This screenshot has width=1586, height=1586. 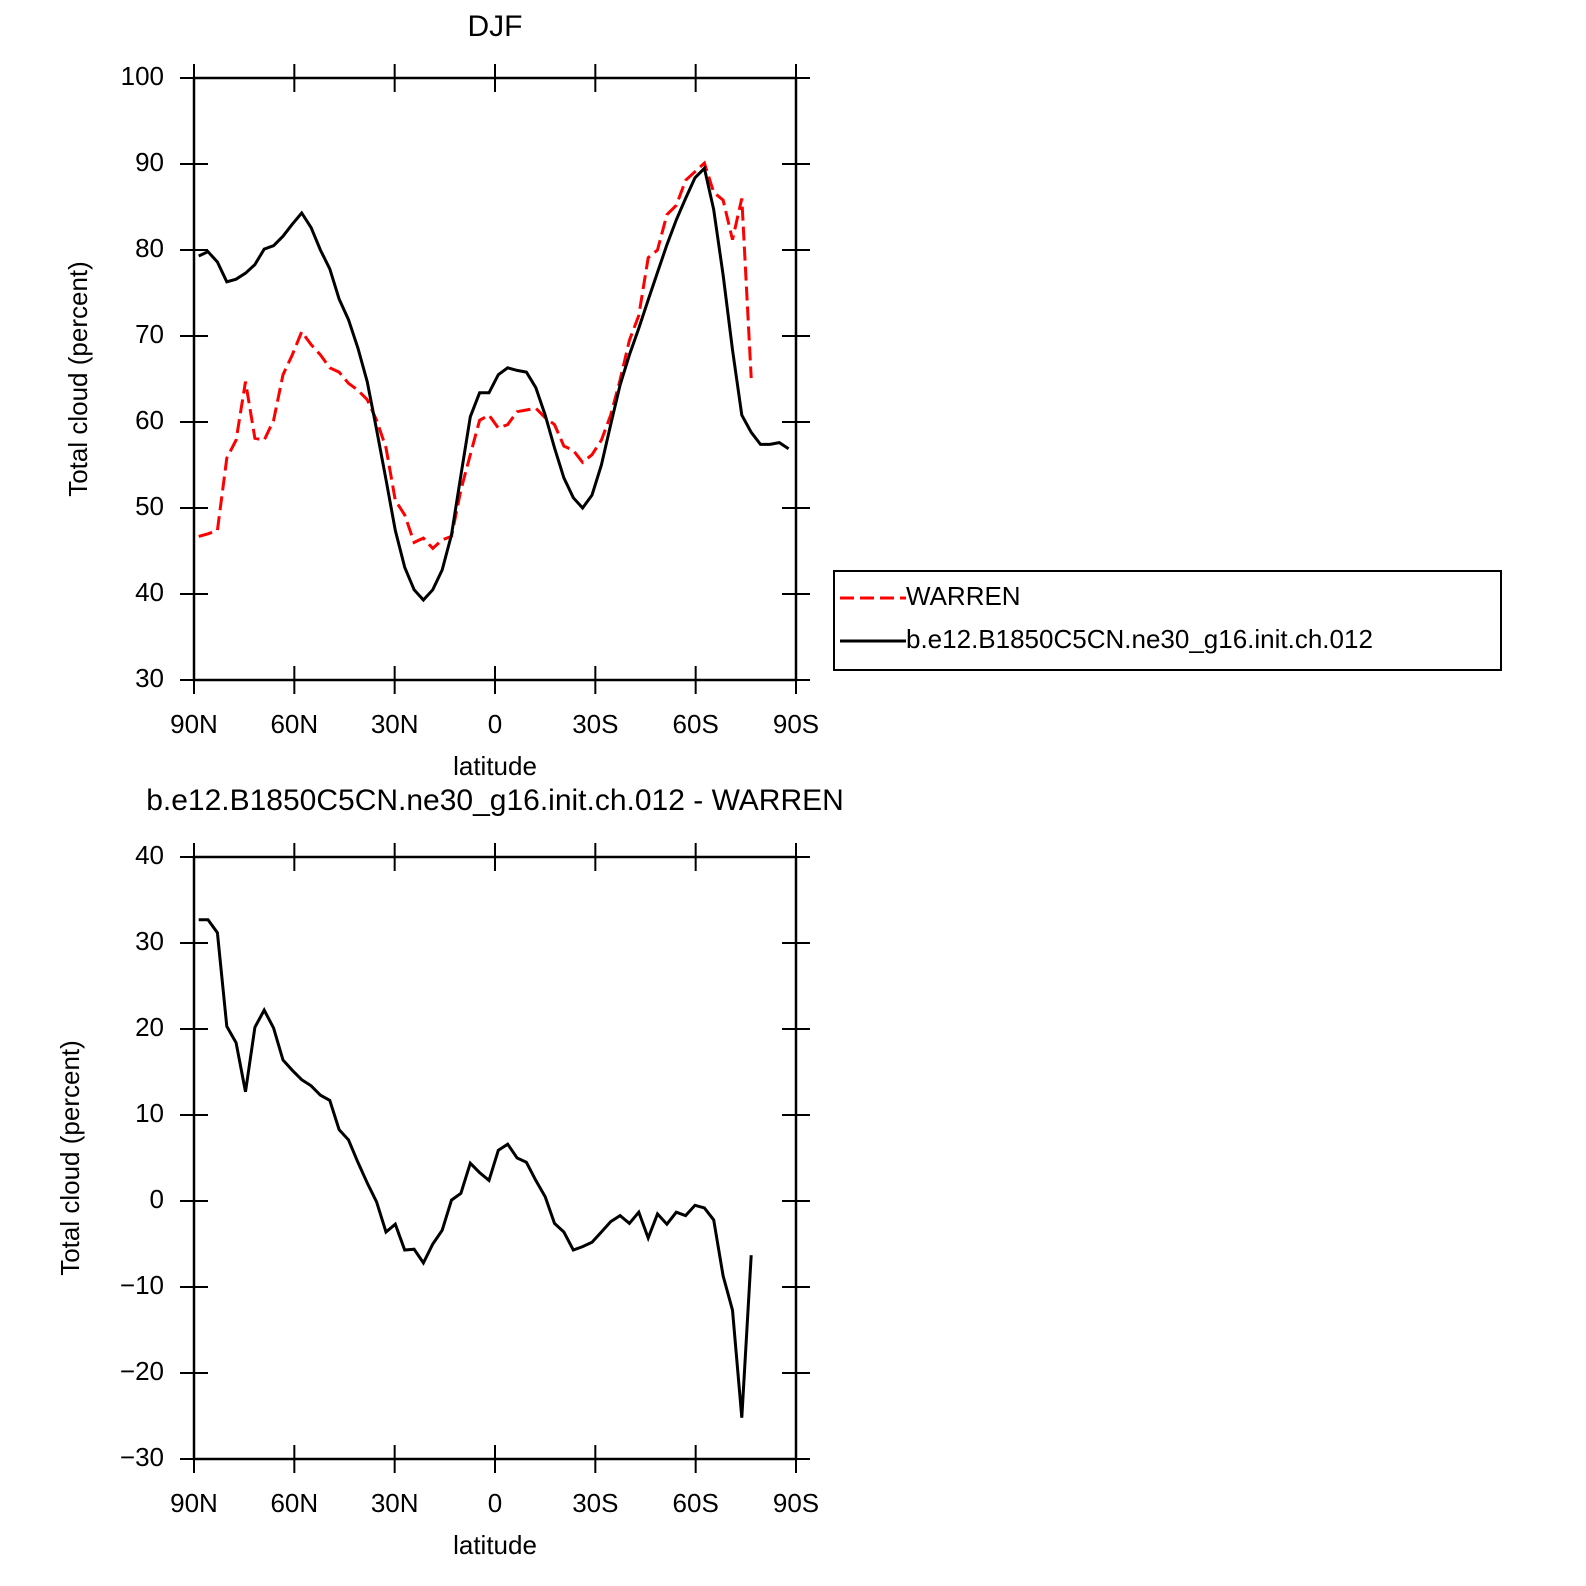 I want to click on y-tick-label: 100, so click(x=142, y=76).